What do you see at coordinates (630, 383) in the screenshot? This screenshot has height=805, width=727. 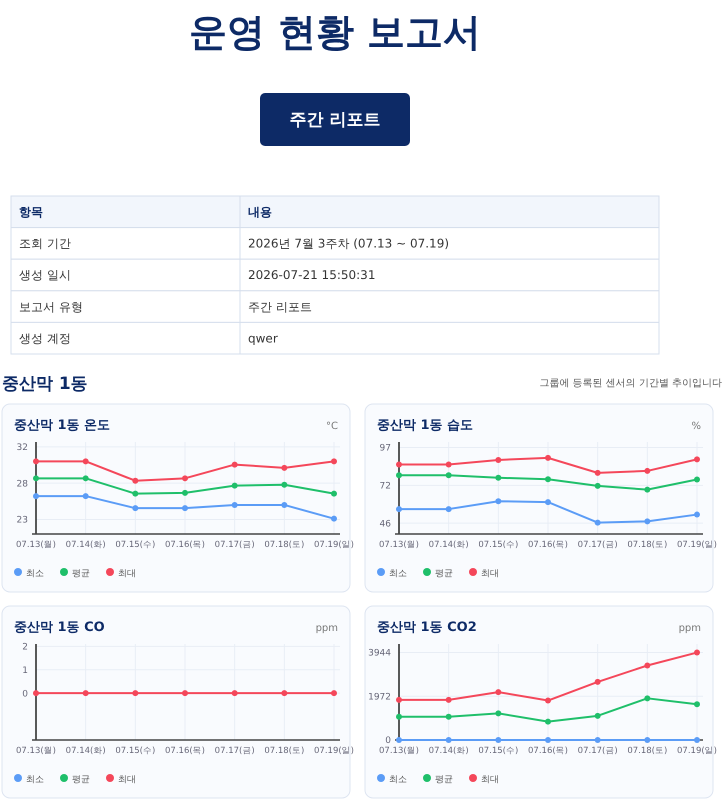 I see `text: 그룹에 등록된 센서의 기간별 추이입니다` at bounding box center [630, 383].